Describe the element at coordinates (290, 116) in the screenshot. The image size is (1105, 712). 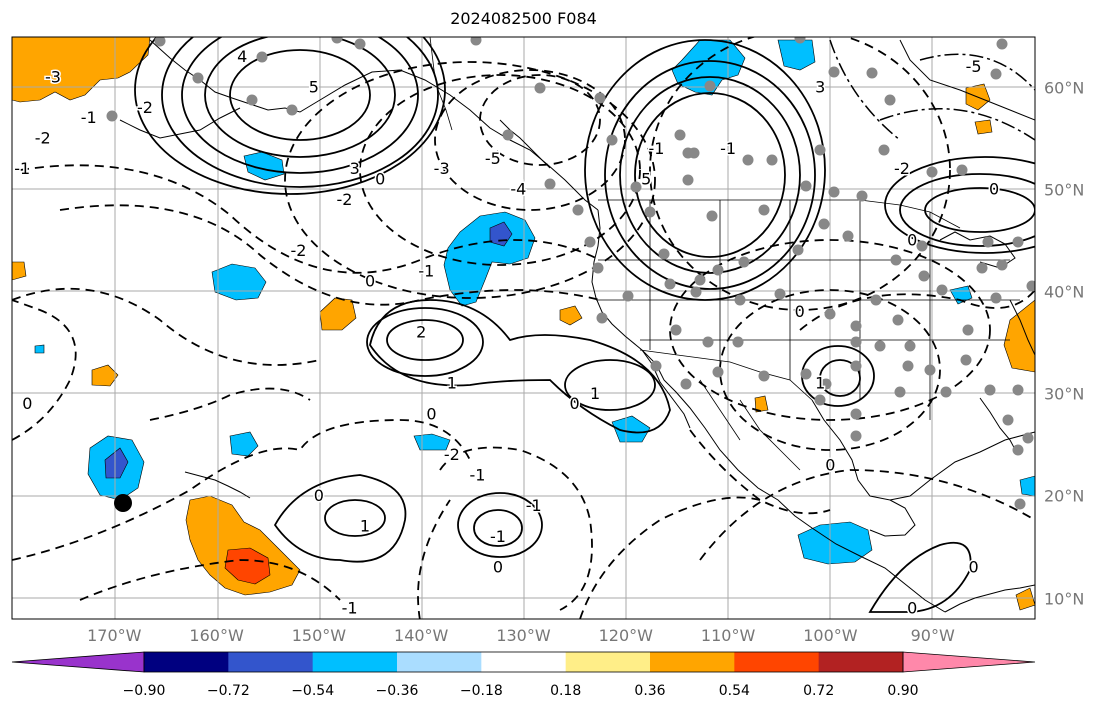
I see `contour-high-gulf-alaska` at that location.